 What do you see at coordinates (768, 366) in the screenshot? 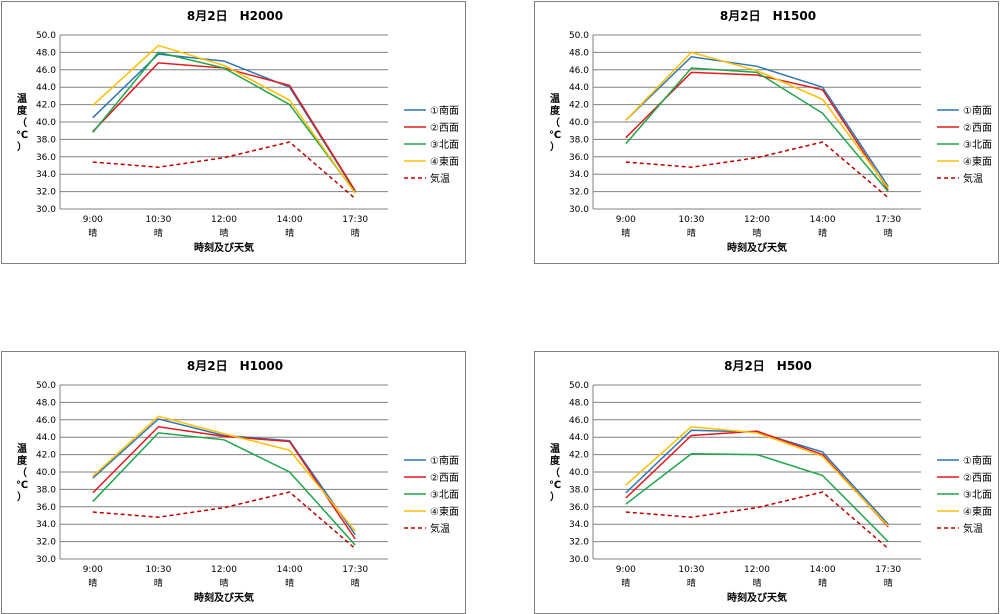
I see `chart-title: 8月2日 H500` at bounding box center [768, 366].